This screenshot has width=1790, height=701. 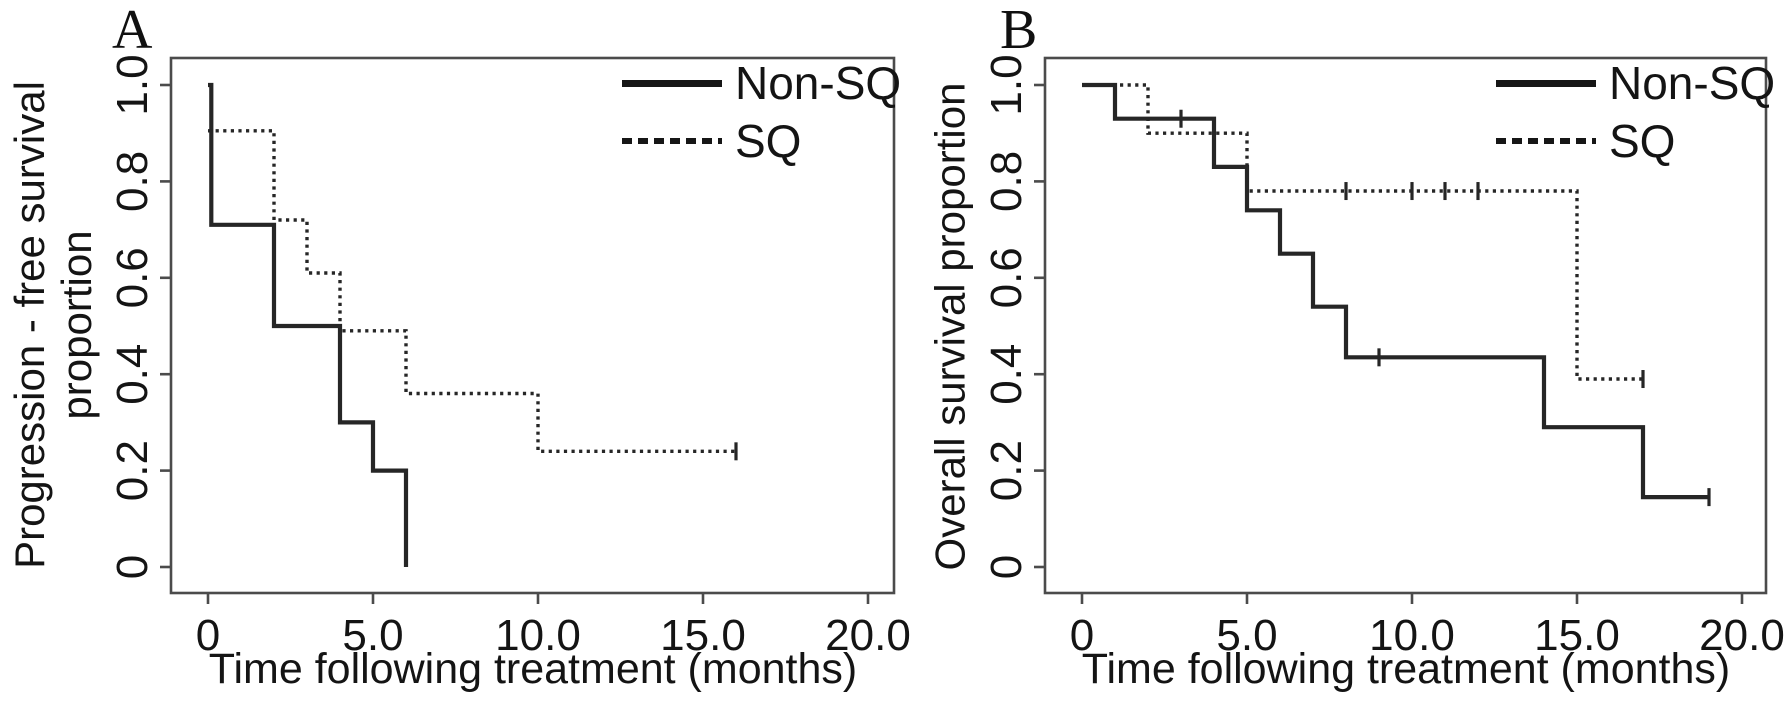 I want to click on x-tick-label-a: 0, so click(x=208, y=635).